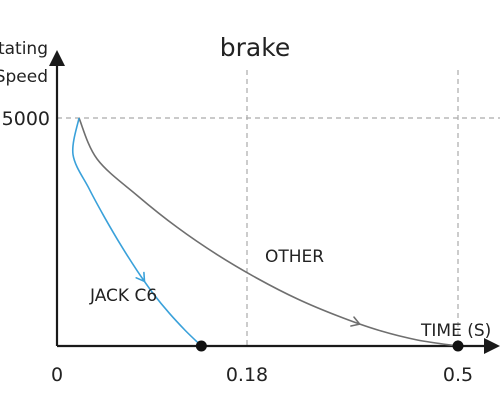  I want to click on series-direction-arrow-jack-c6-icon, so click(140, 277).